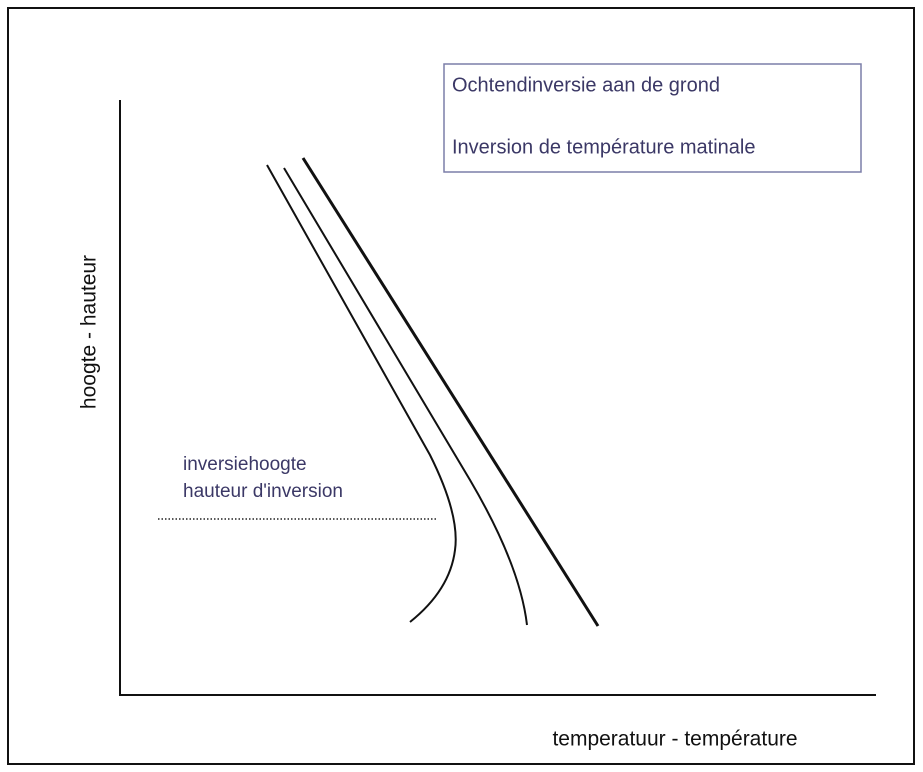  I want to click on profile-line, so click(361, 393).